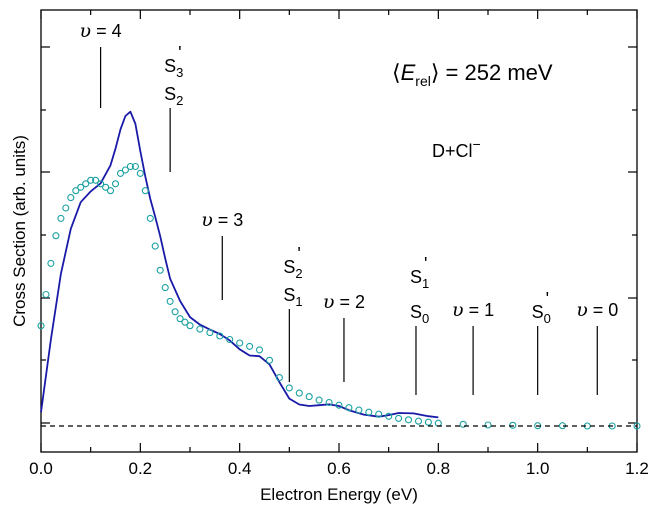 This screenshot has height=506, width=653. Describe the element at coordinates (240, 468) in the screenshot. I see `x-tick-label: 0.4` at that location.